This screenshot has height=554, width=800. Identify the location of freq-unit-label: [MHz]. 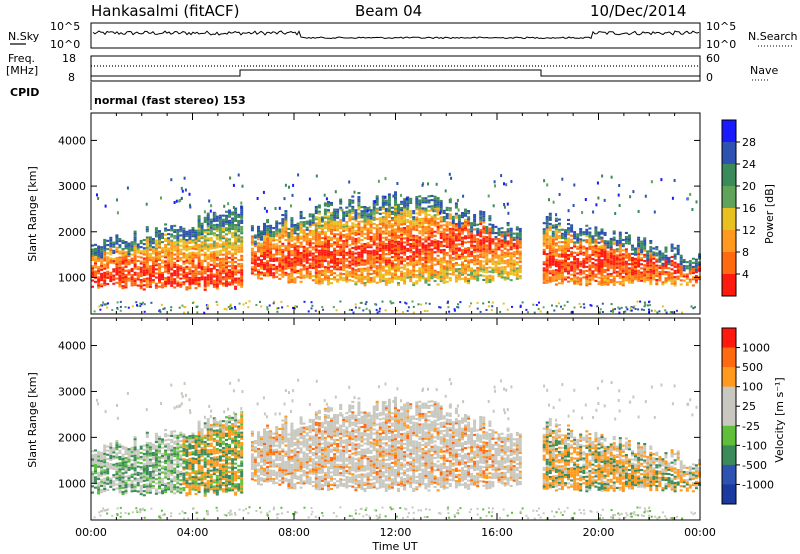
(22, 70).